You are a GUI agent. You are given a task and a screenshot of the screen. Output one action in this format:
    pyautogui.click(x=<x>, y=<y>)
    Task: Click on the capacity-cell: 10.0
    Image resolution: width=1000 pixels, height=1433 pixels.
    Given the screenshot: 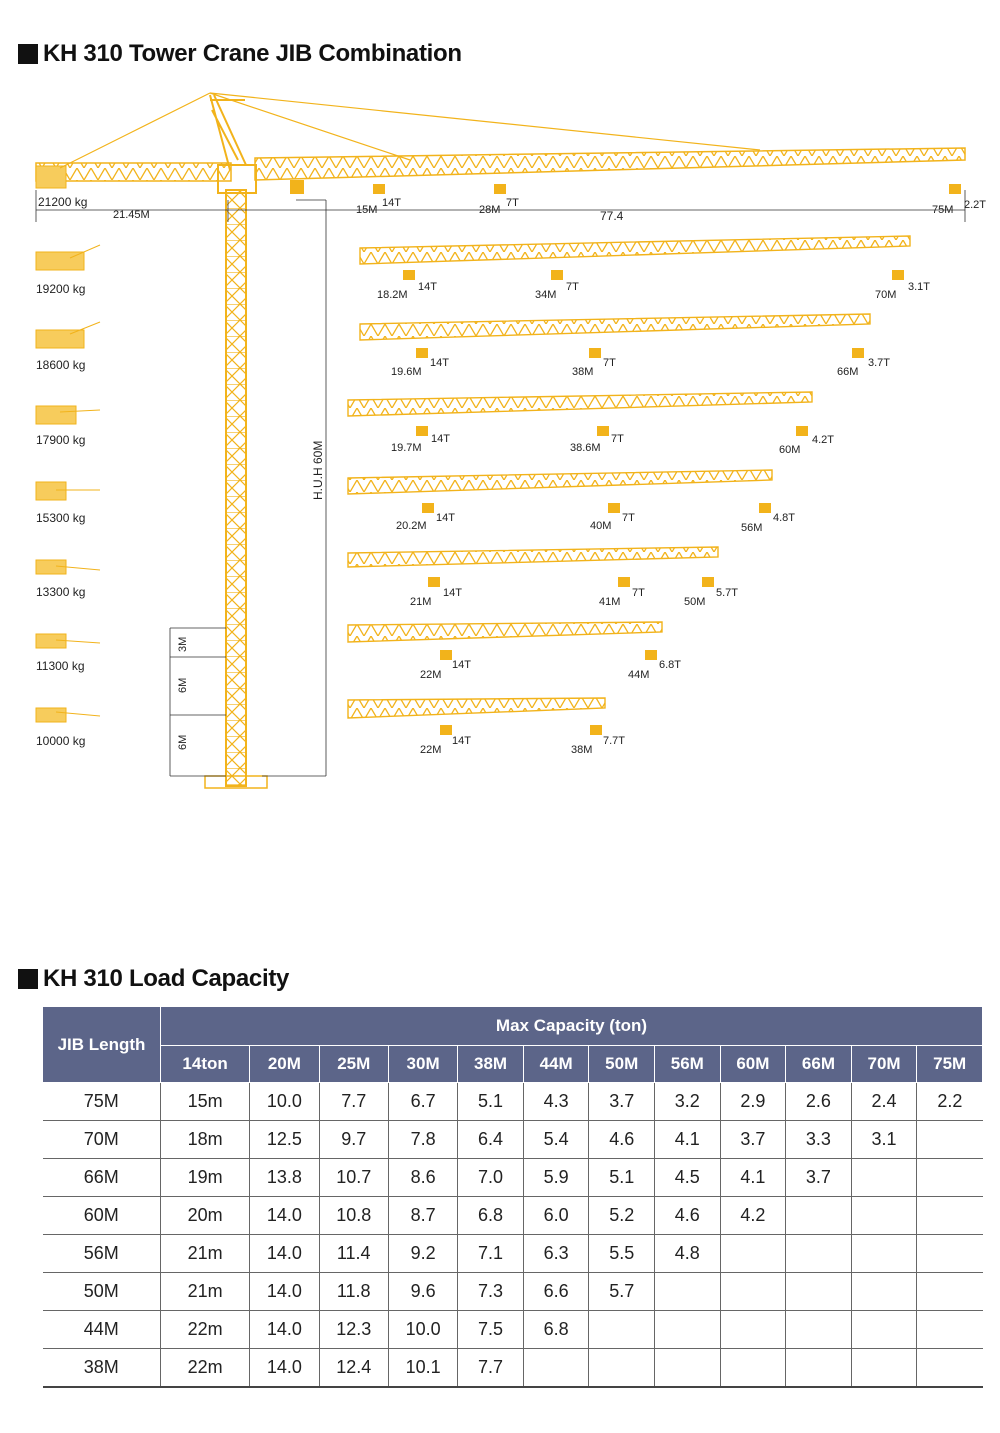 What is the action you would take?
    pyautogui.click(x=422, y=1329)
    